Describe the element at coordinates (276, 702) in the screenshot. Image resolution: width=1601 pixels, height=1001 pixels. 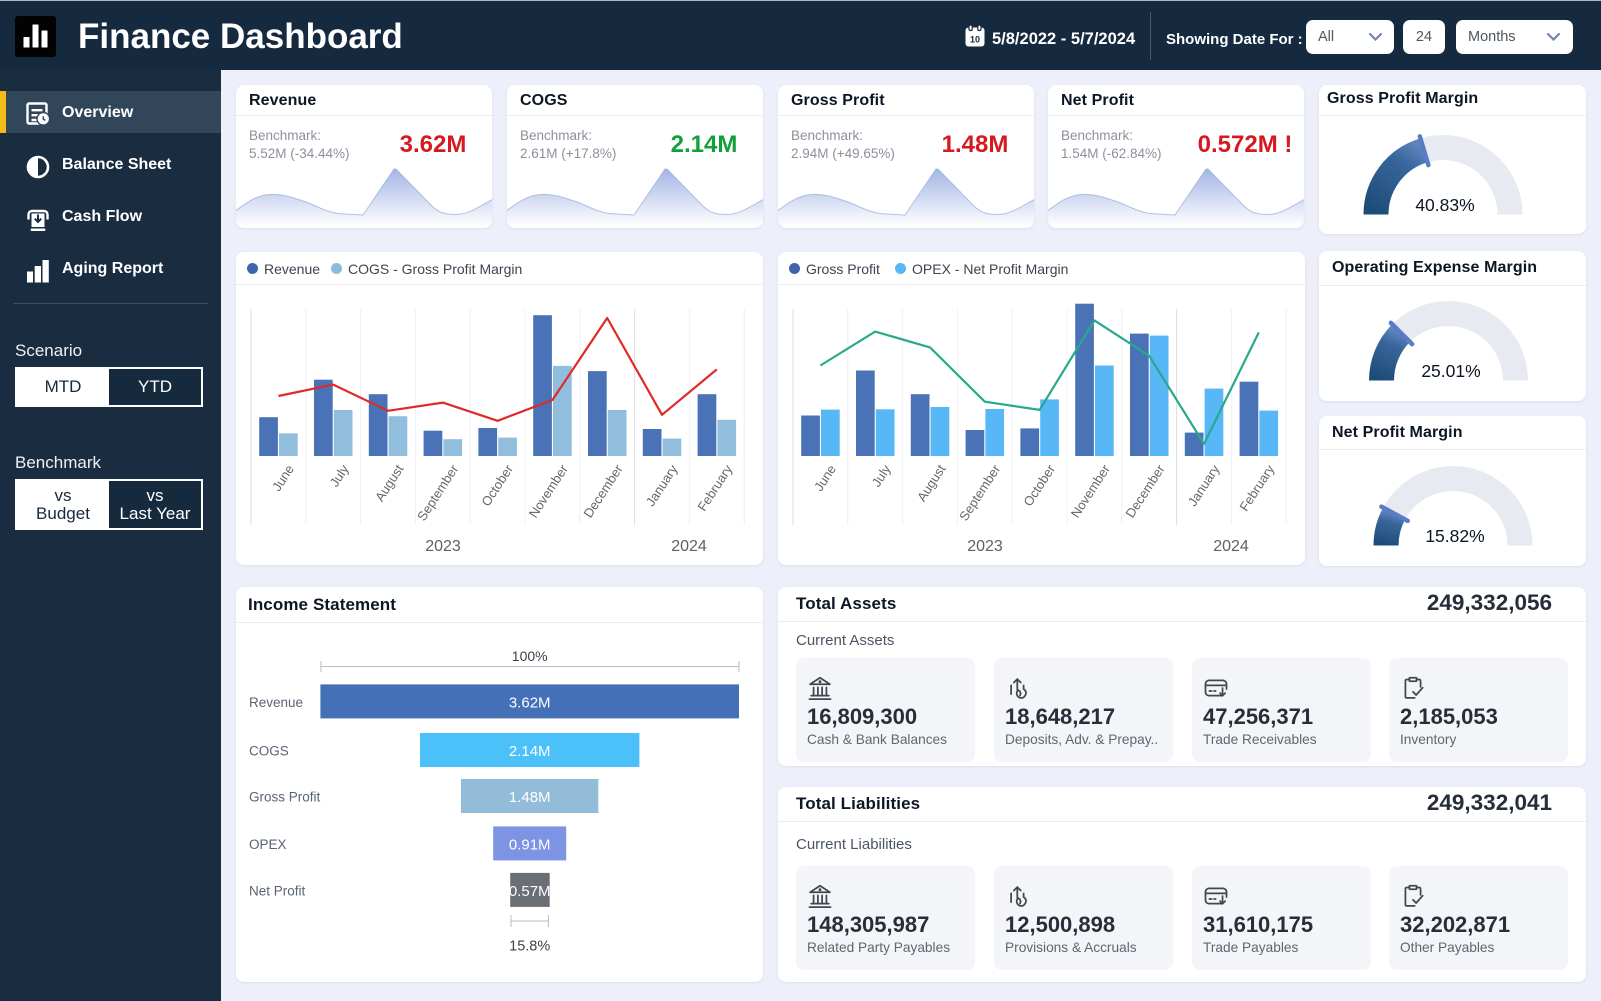
I see `svg-text: Revenue` at that location.